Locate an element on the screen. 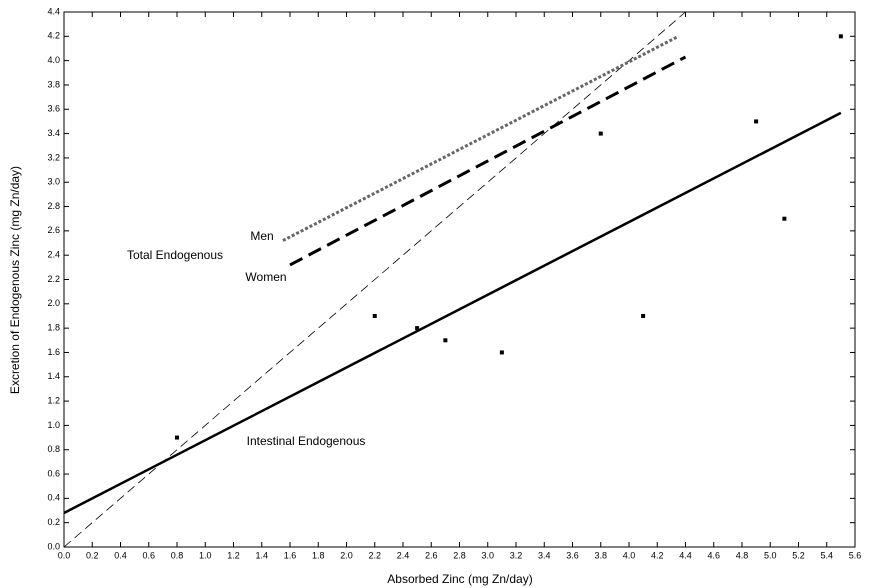 Image resolution: width=869 pixels, height=588 pixels. x-tick-label: 2.6 is located at coordinates (431, 555).